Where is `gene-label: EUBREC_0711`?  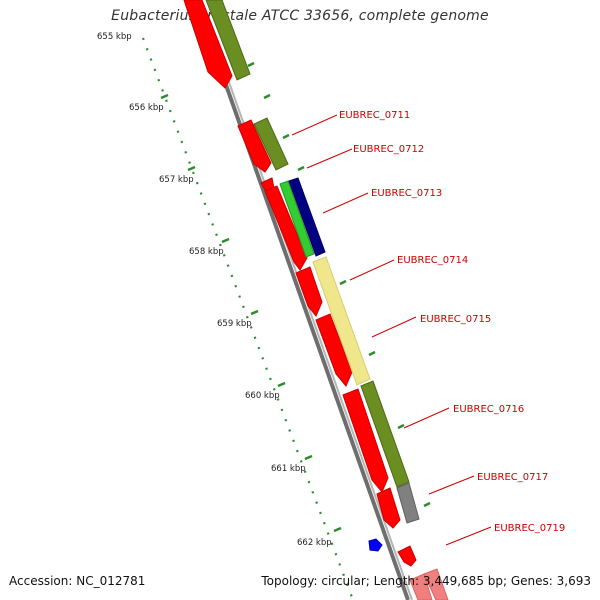
gene-label: EUBREC_0711 is located at coordinates (374, 115).